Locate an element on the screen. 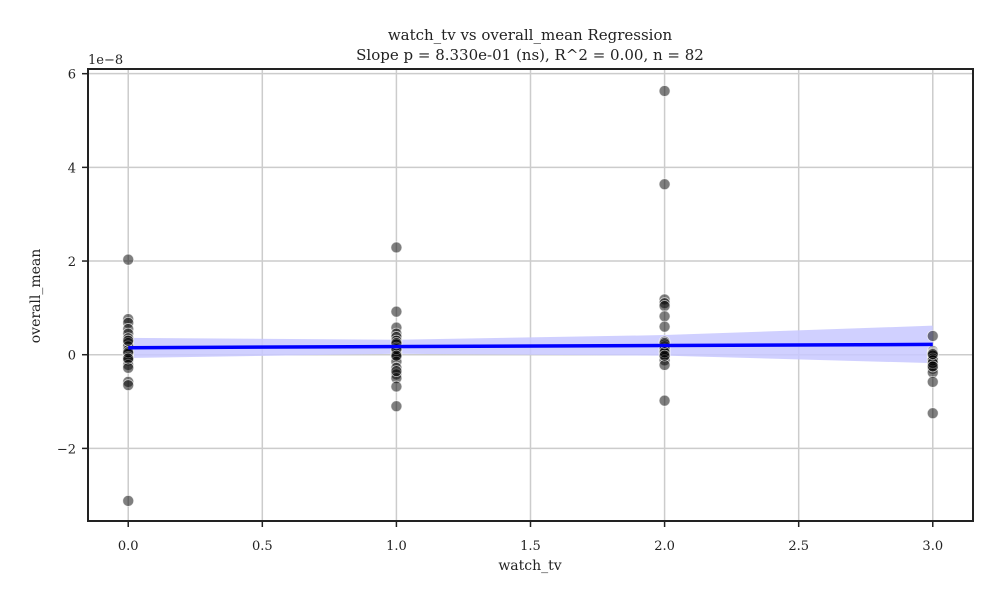 The height and width of the screenshot is (604, 1000). y-tick-label: 0 is located at coordinates (72, 356).